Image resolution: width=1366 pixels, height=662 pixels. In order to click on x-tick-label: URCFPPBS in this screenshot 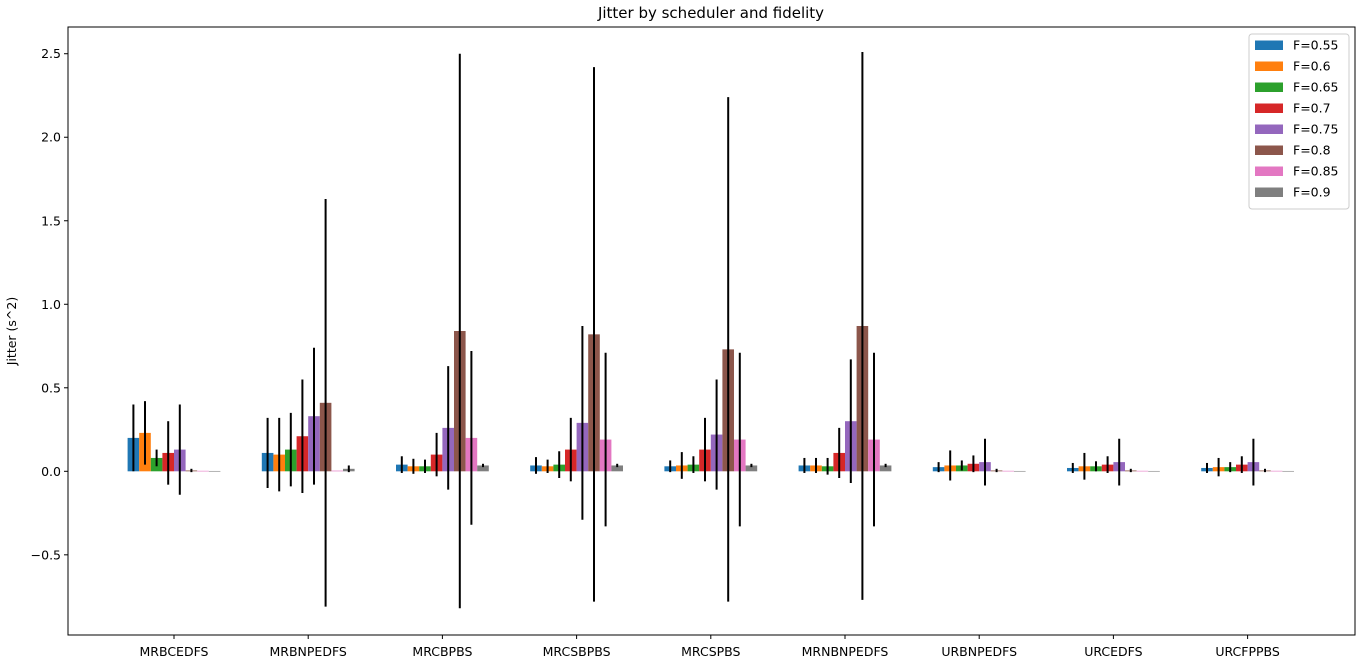, I will do `click(1247, 651)`.